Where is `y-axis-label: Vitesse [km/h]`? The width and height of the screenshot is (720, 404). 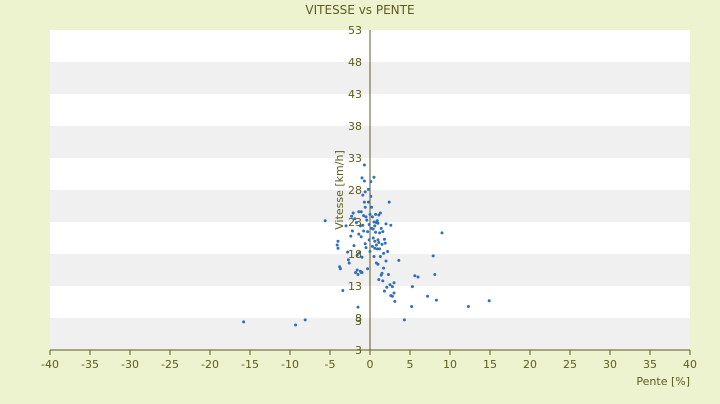 y-axis-label: Vitesse [km/h] is located at coordinates (339, 190).